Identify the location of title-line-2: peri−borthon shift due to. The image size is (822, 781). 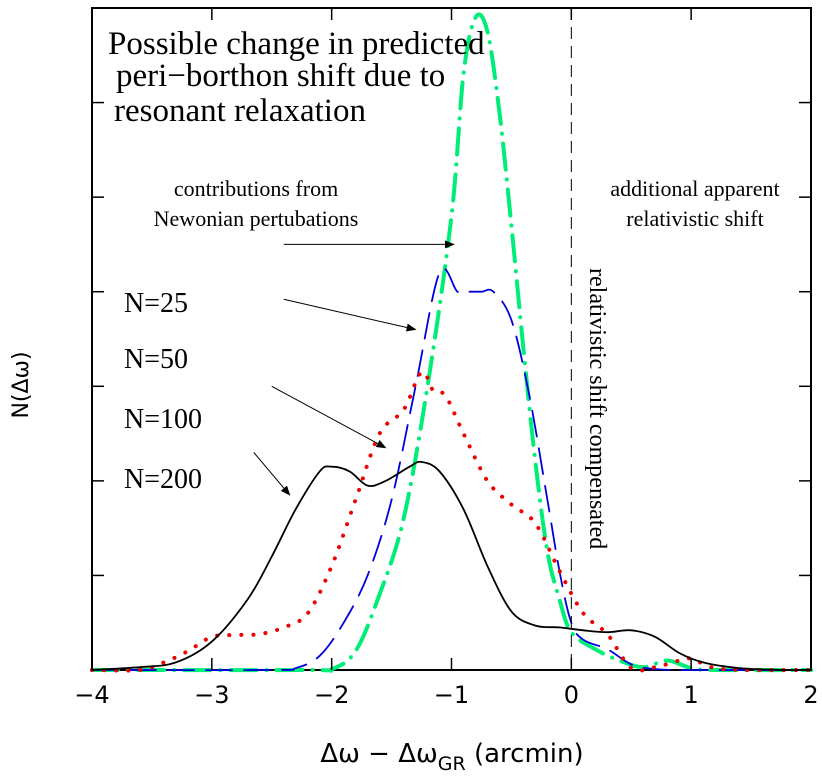
(280, 76).